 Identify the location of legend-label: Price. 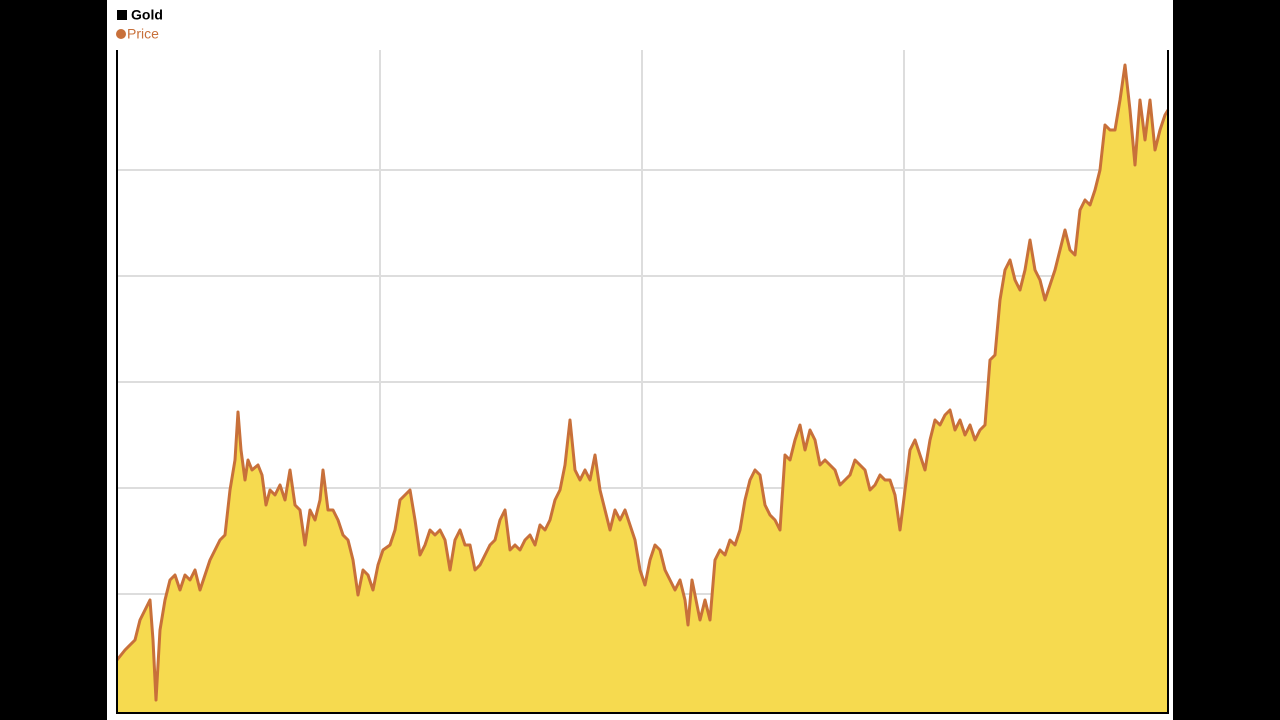
(143, 34).